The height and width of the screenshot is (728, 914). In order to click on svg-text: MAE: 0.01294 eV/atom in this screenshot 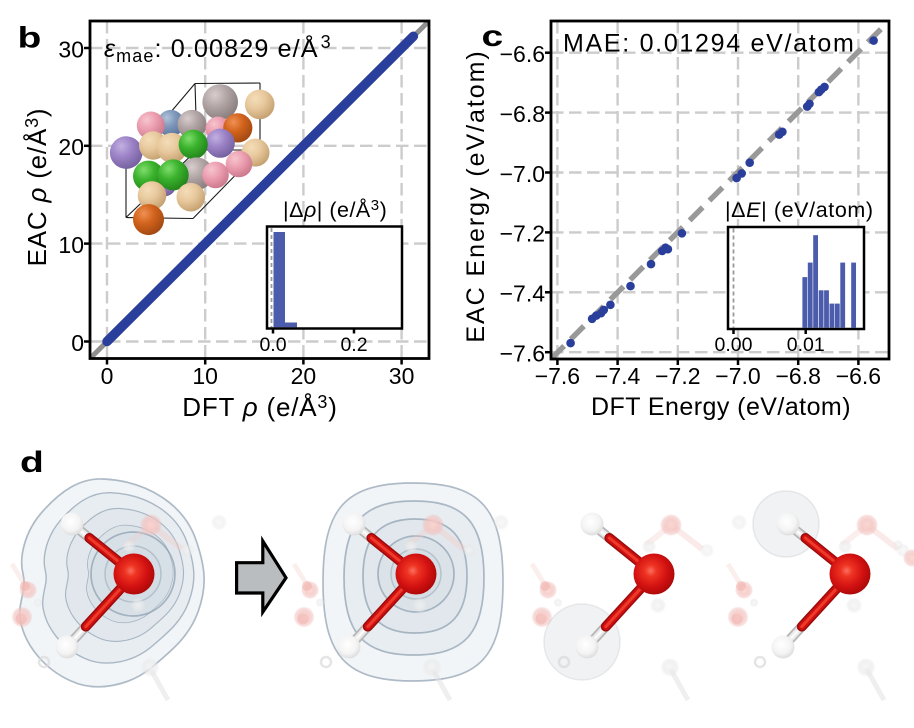, I will do `click(709, 44)`.